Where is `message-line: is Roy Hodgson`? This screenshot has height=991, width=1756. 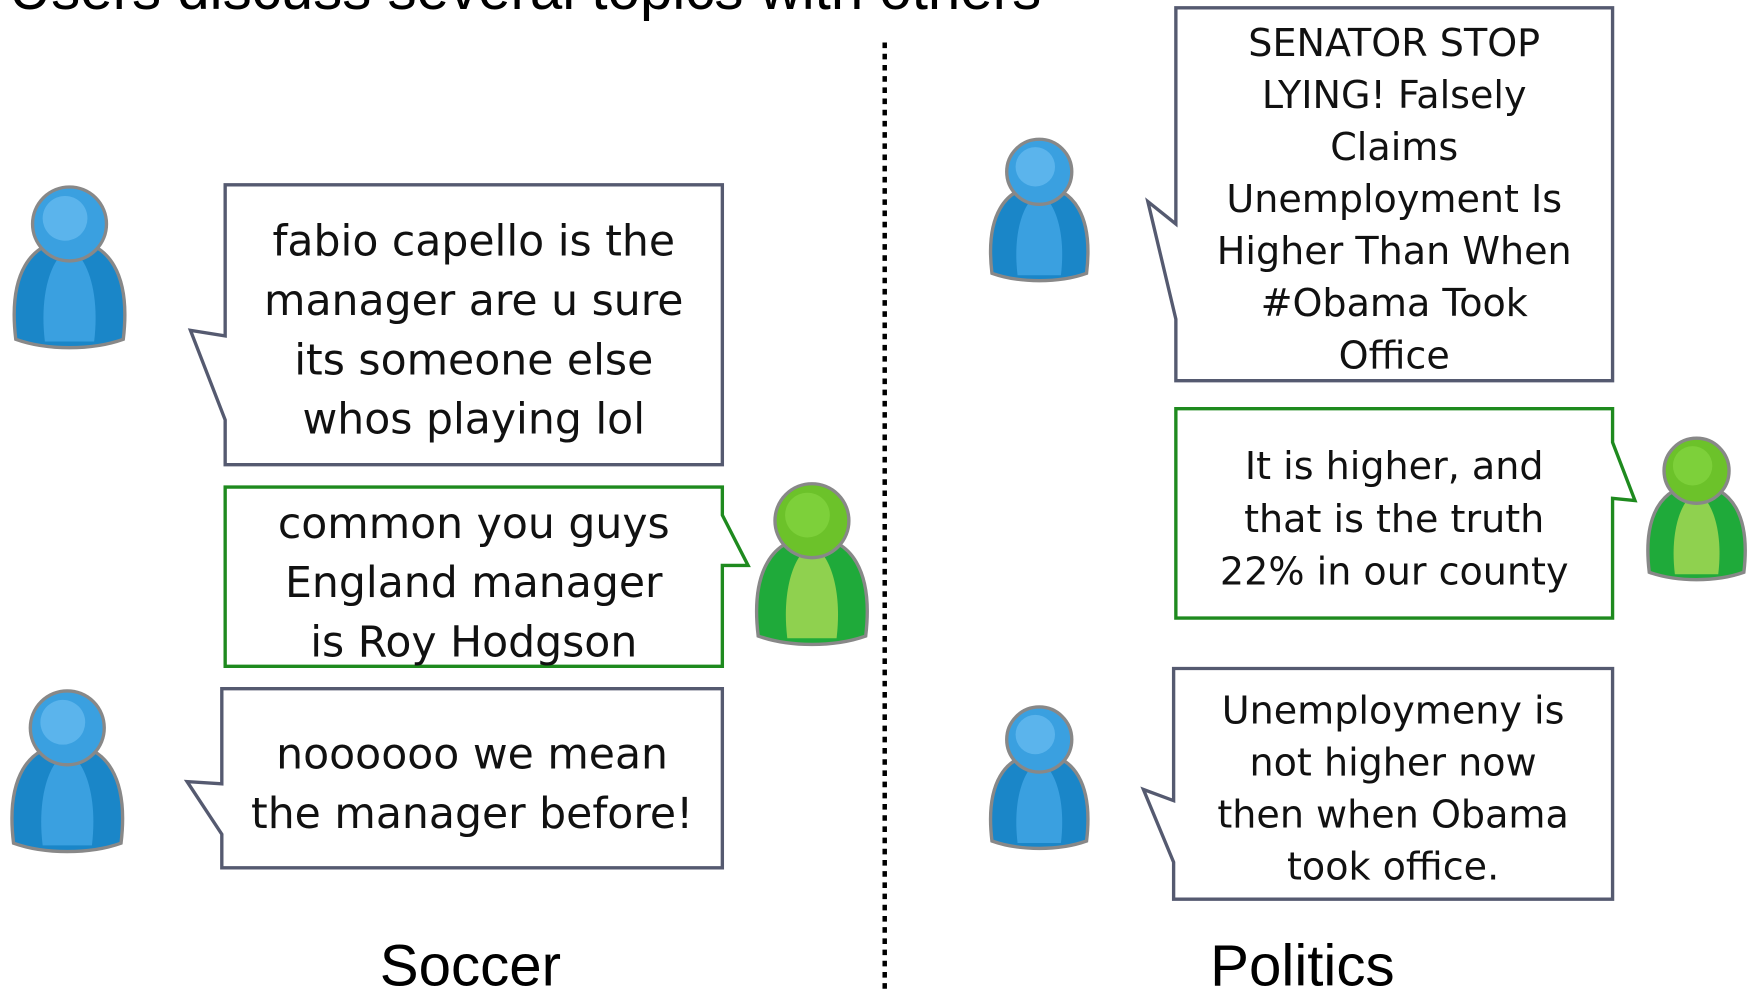
message-line: is Roy Hodgson is located at coordinates (473, 643).